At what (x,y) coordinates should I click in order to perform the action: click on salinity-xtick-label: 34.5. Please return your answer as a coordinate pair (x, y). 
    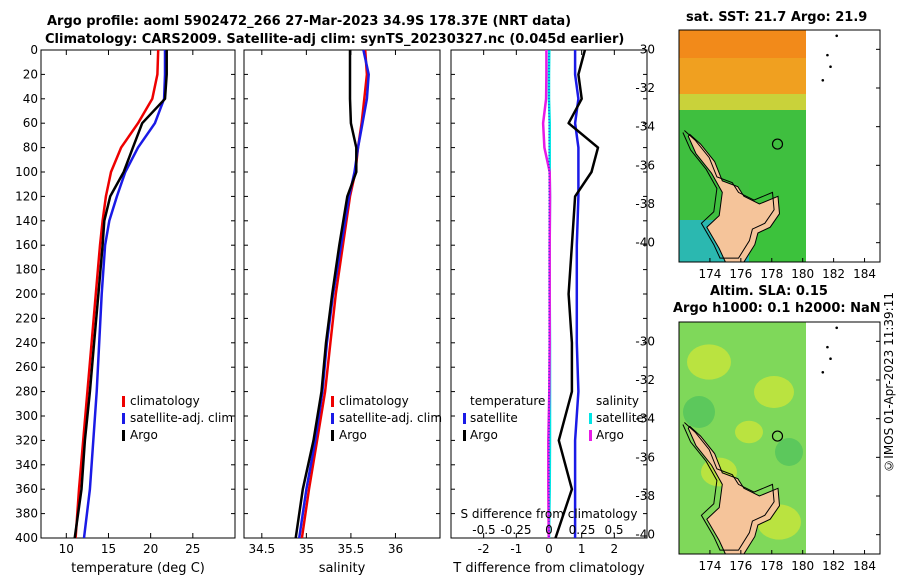
    Looking at the image, I should click on (261, 549).